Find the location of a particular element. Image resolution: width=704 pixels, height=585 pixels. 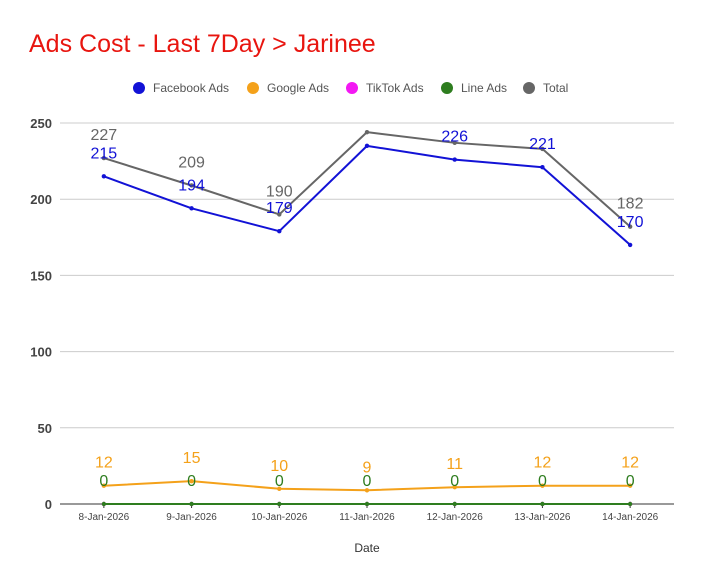

legend-entry: Line Ads is located at coordinates (484, 88).